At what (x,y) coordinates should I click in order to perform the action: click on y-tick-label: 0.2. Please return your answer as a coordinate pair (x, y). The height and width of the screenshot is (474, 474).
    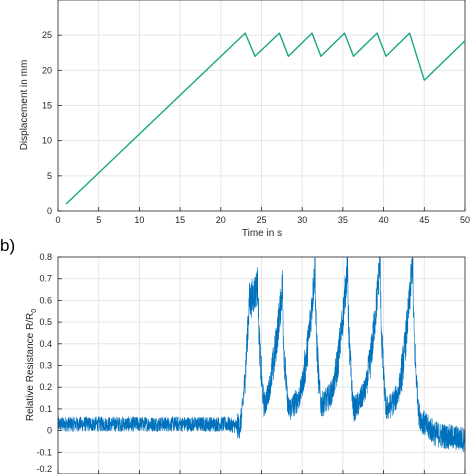
    Looking at the image, I should click on (45, 387).